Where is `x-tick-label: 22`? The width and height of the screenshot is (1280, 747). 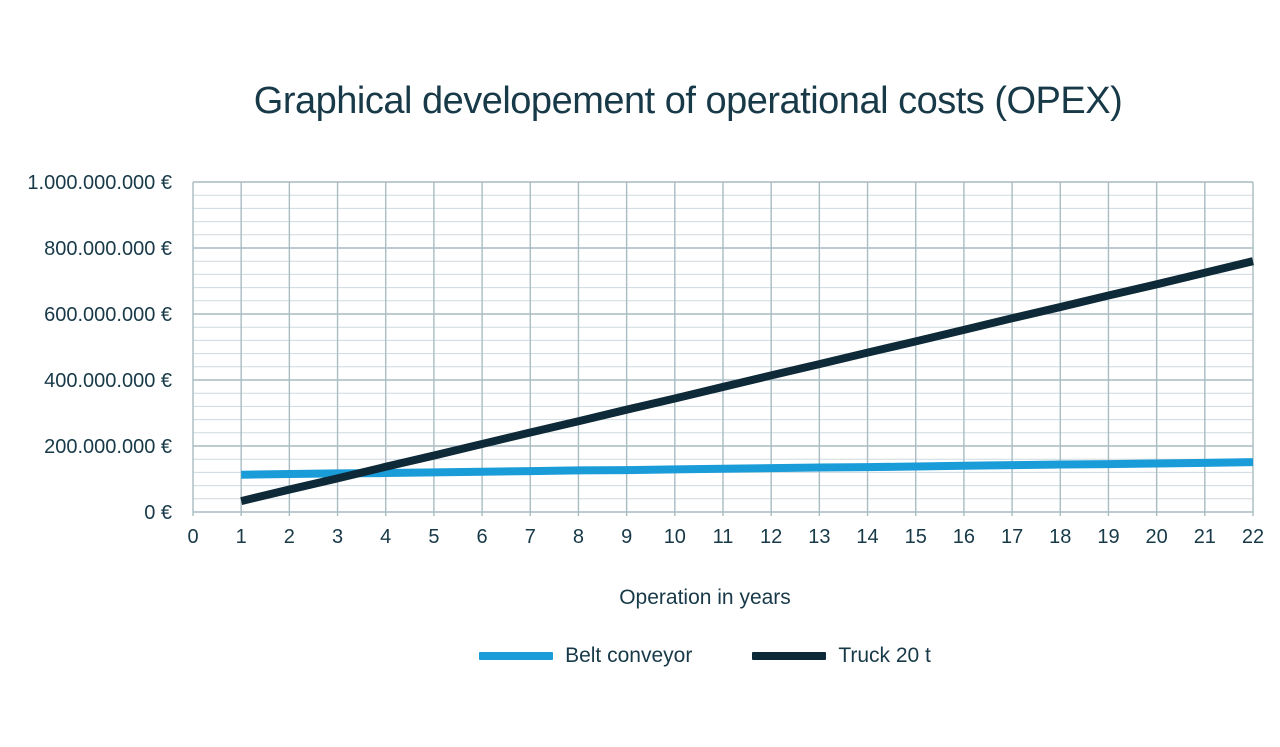
x-tick-label: 22 is located at coordinates (1253, 537).